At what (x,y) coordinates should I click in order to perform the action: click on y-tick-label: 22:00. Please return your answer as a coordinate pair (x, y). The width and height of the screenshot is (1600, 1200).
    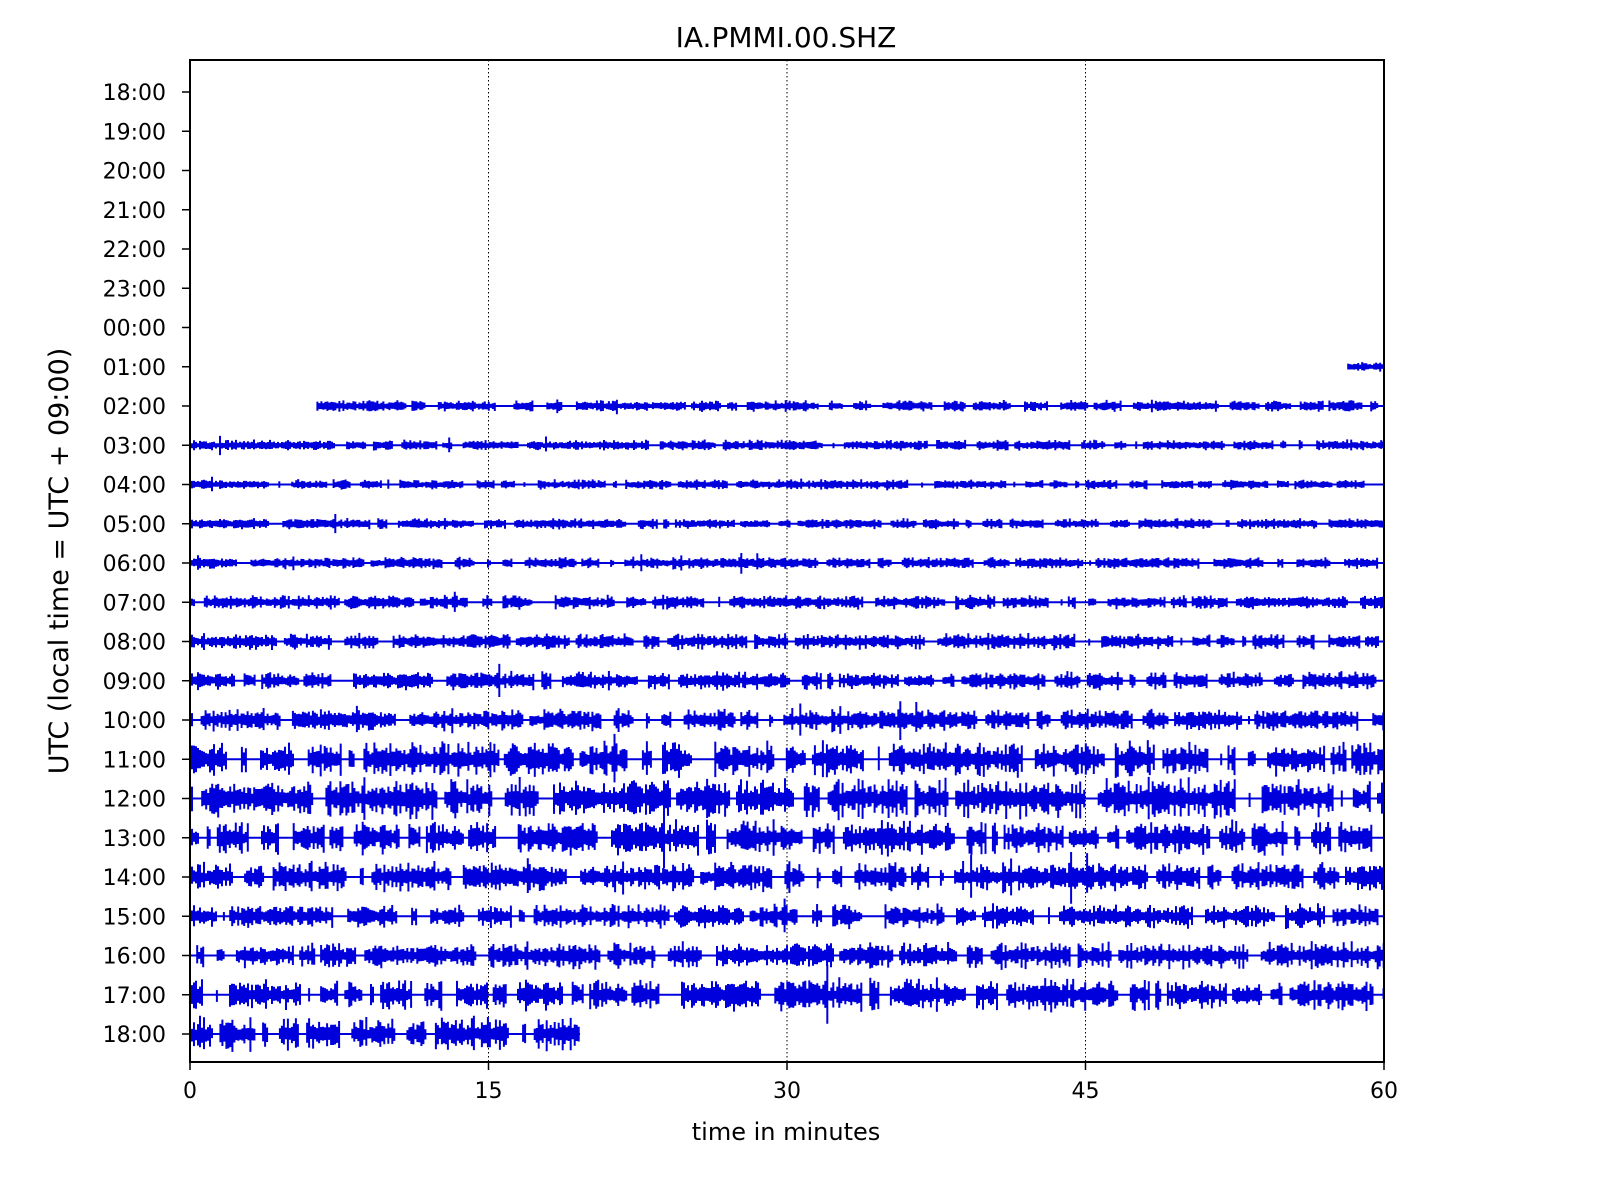
    Looking at the image, I should click on (134, 250).